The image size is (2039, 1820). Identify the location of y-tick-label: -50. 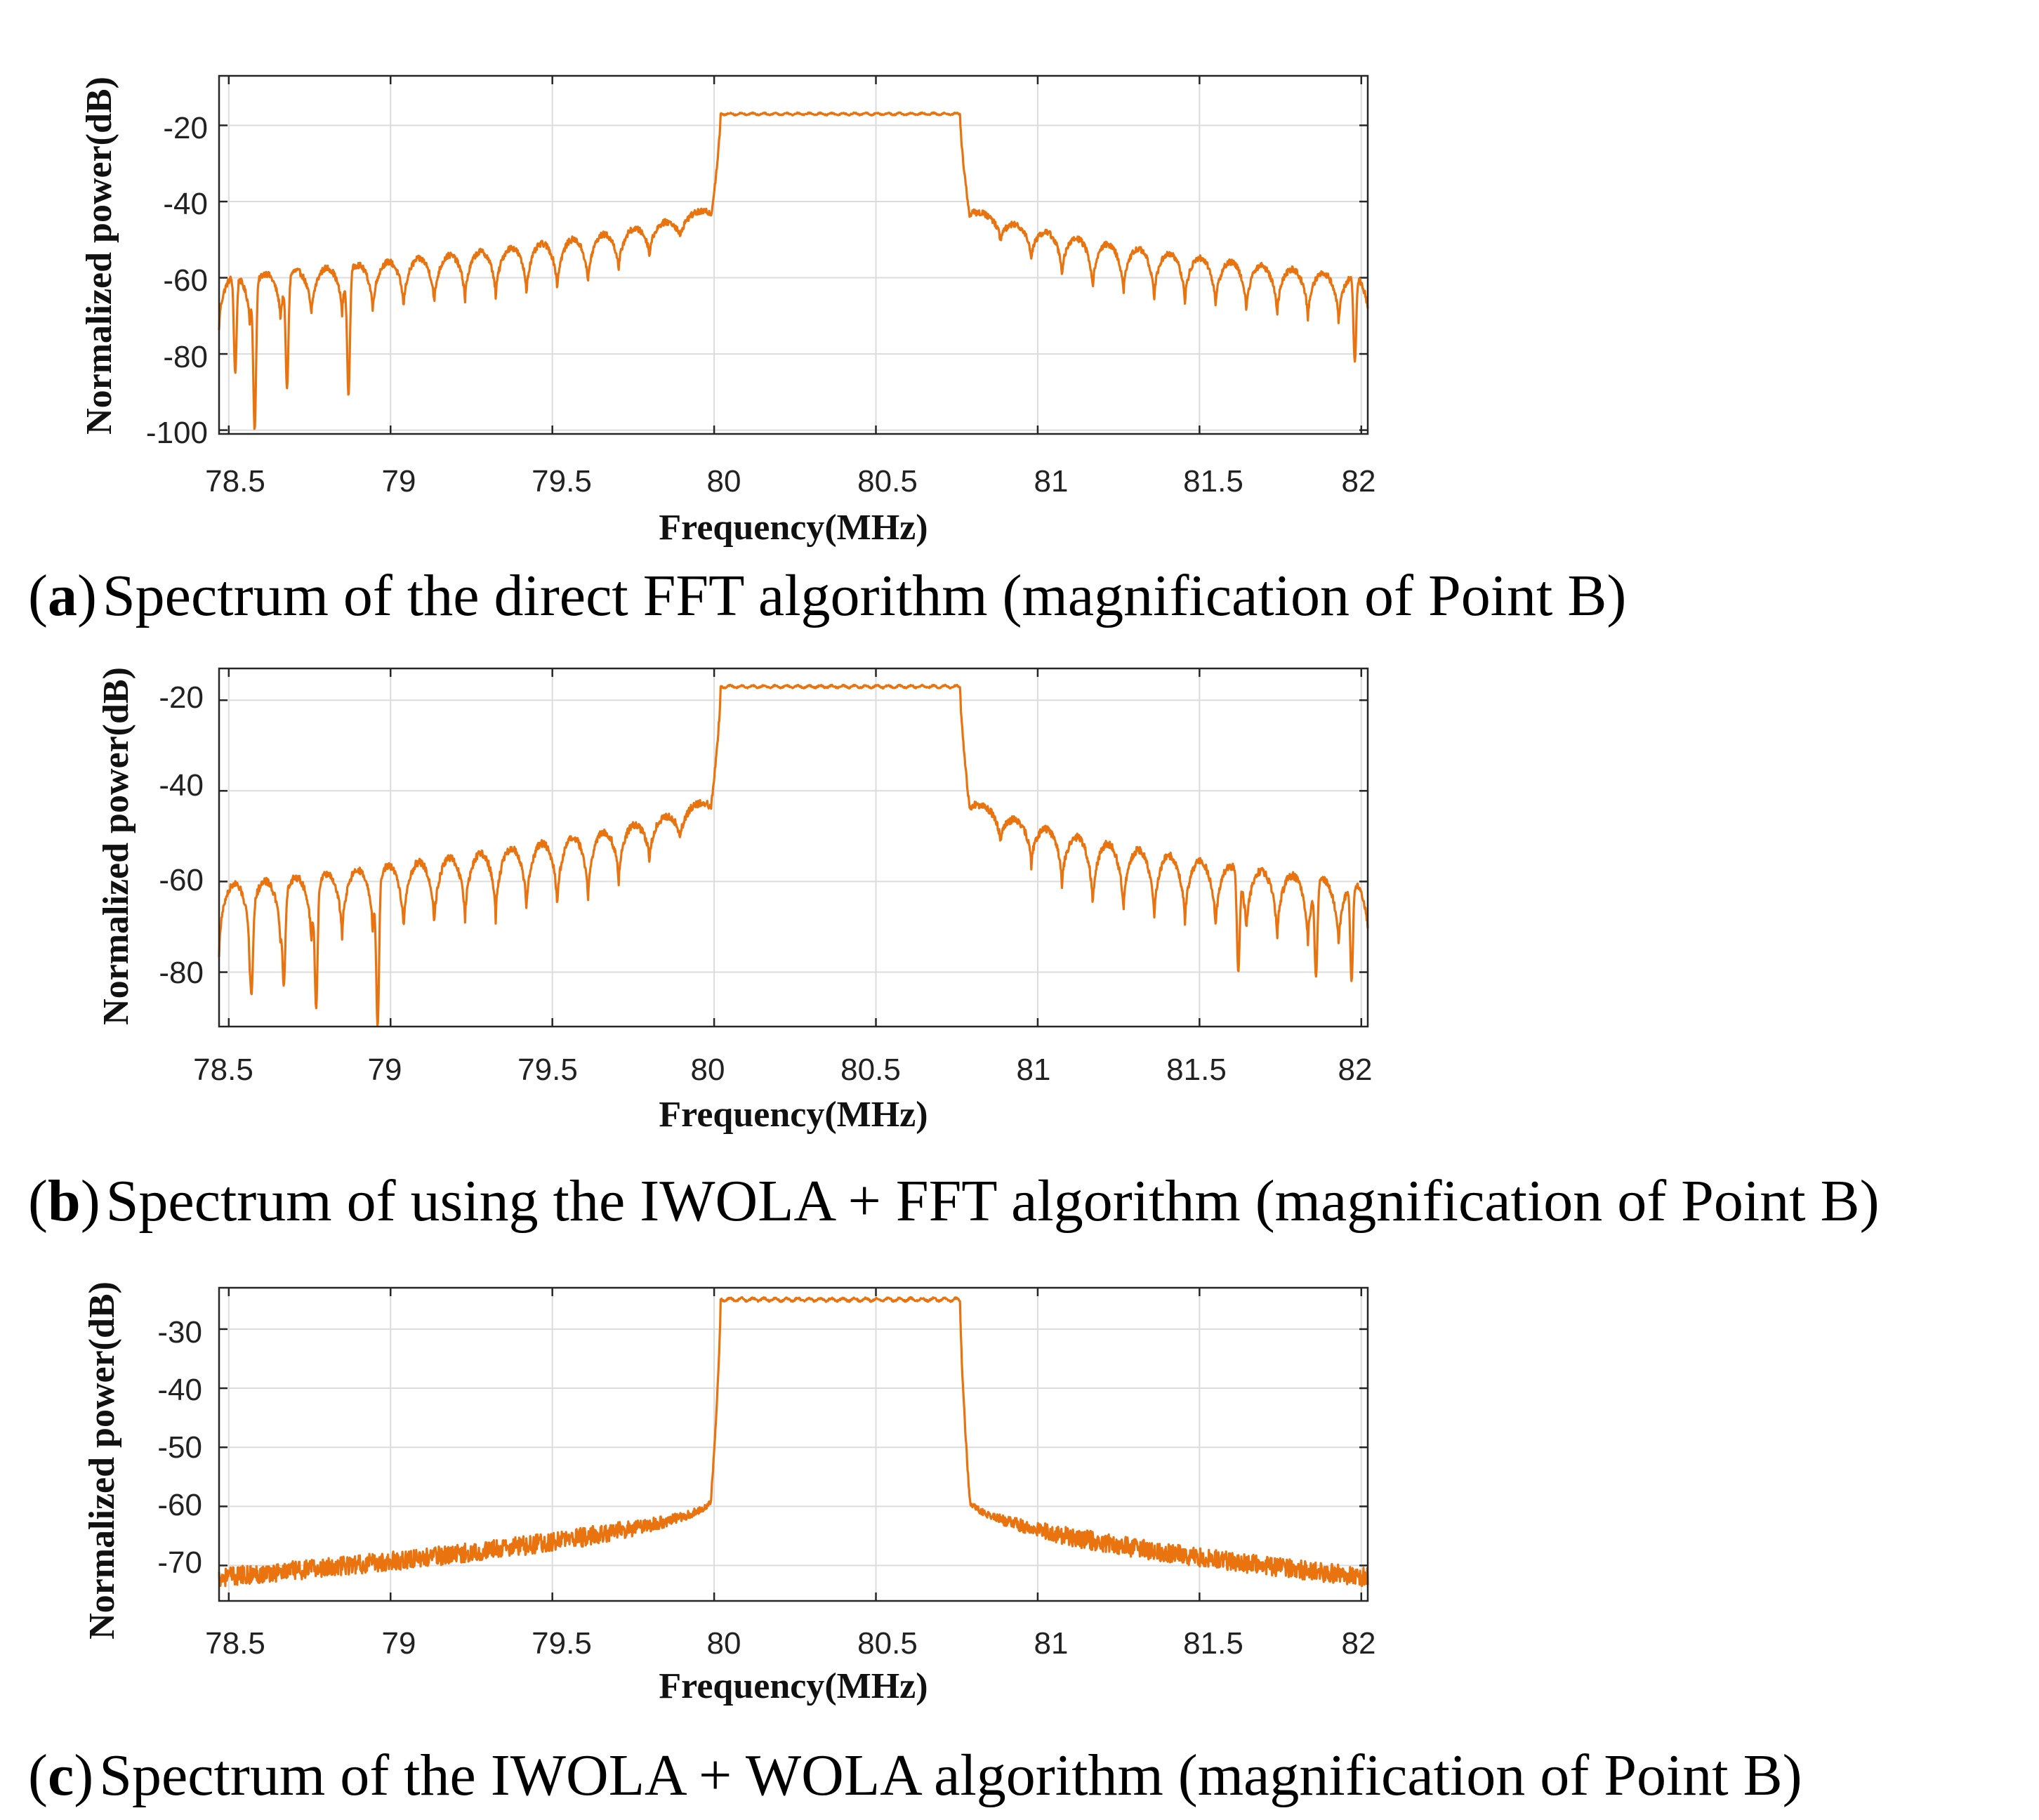
(179, 1447).